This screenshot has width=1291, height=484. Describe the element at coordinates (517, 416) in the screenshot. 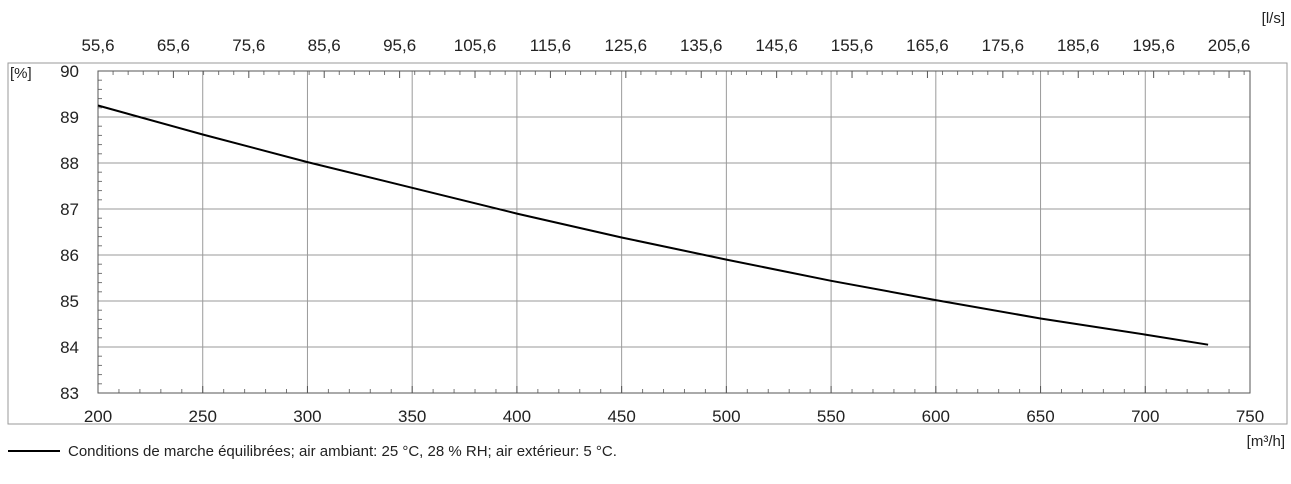

I see `x-tick-label: 400` at that location.